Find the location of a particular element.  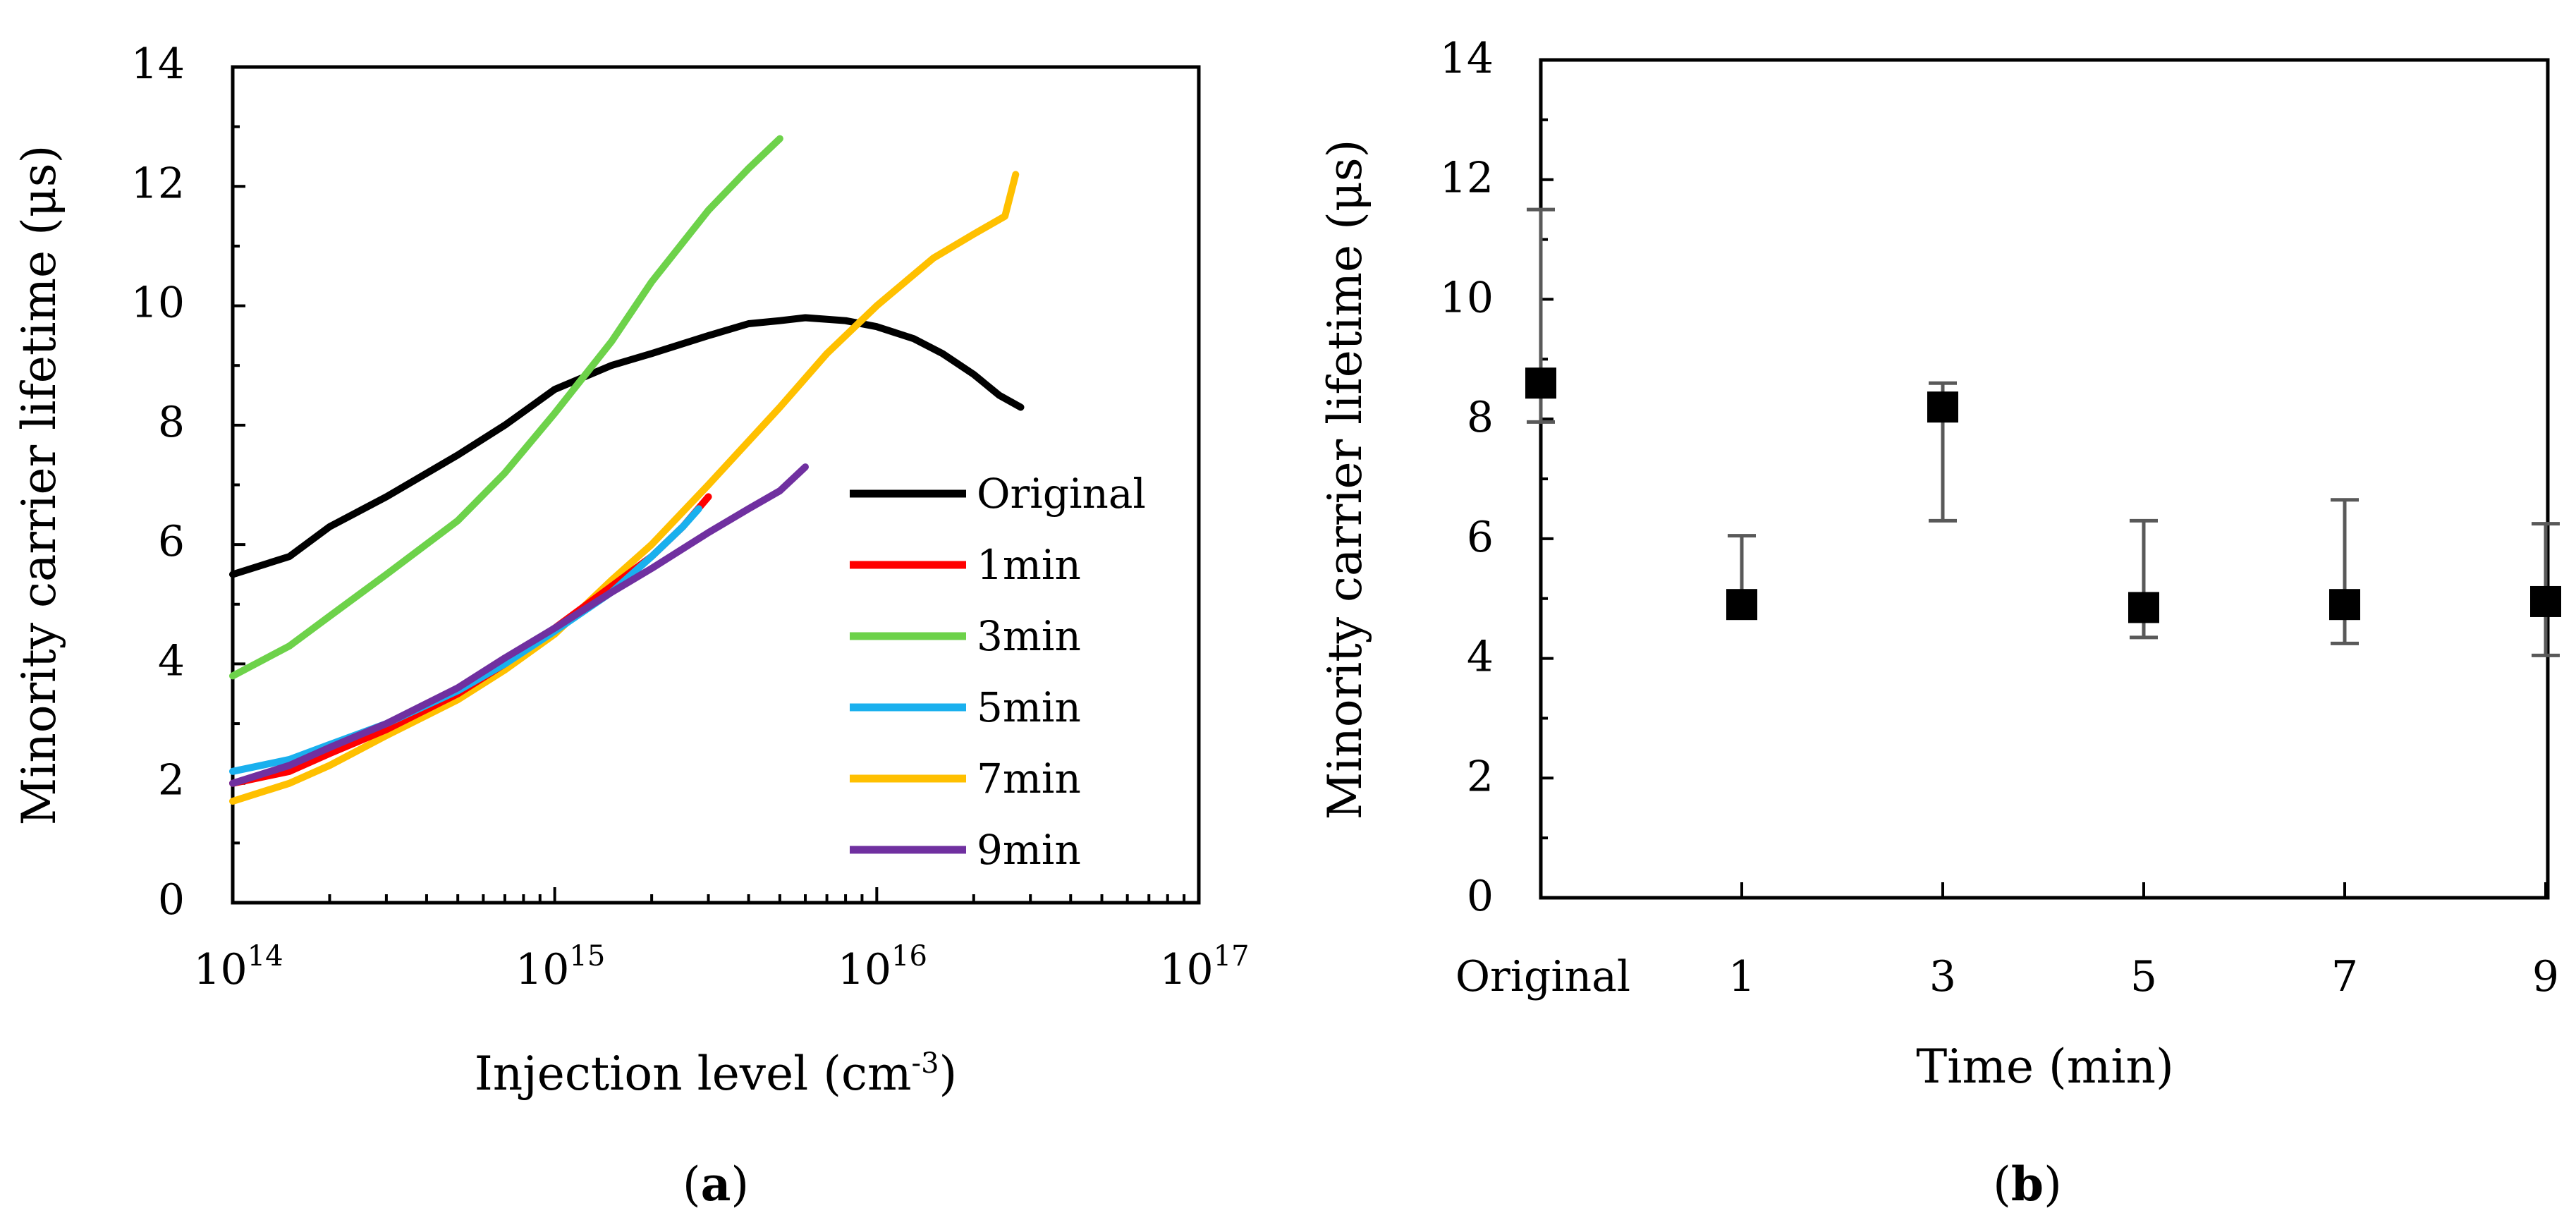

panel-a-y-axis-title: Minority carrier lifetime (μs) is located at coordinates (39, 485).